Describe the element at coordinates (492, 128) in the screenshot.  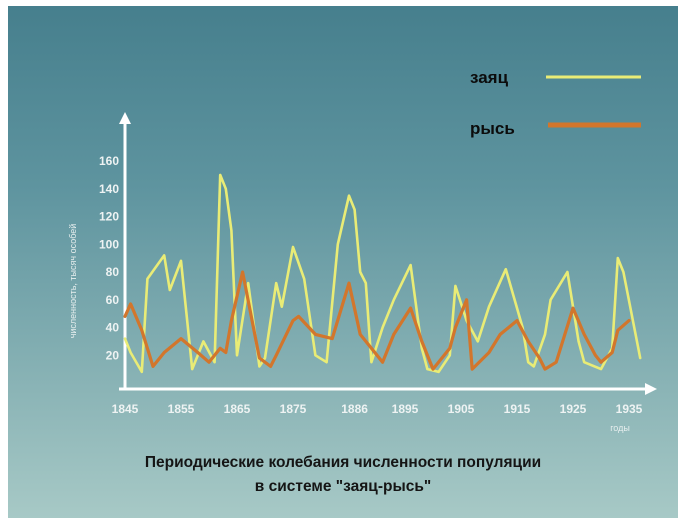
I see `legend-label-lynx: рысь` at that location.